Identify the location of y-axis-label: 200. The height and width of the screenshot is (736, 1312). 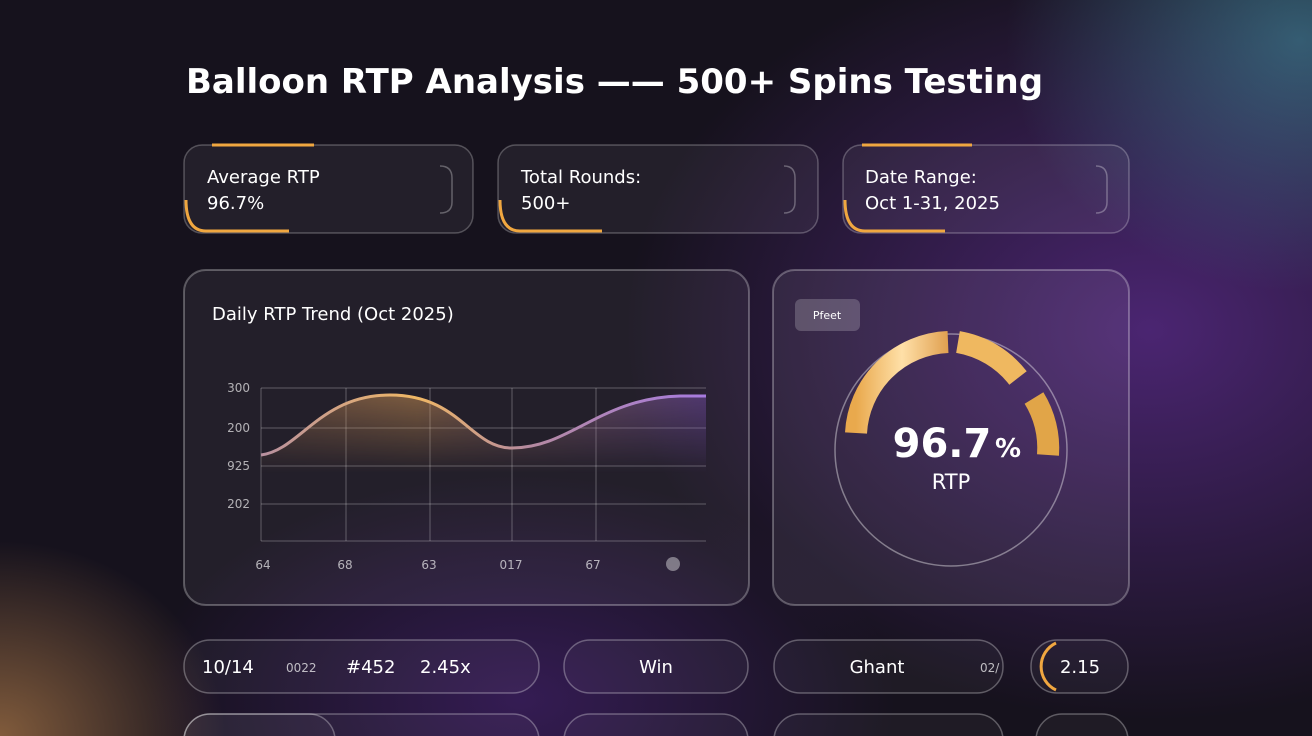
(238, 428).